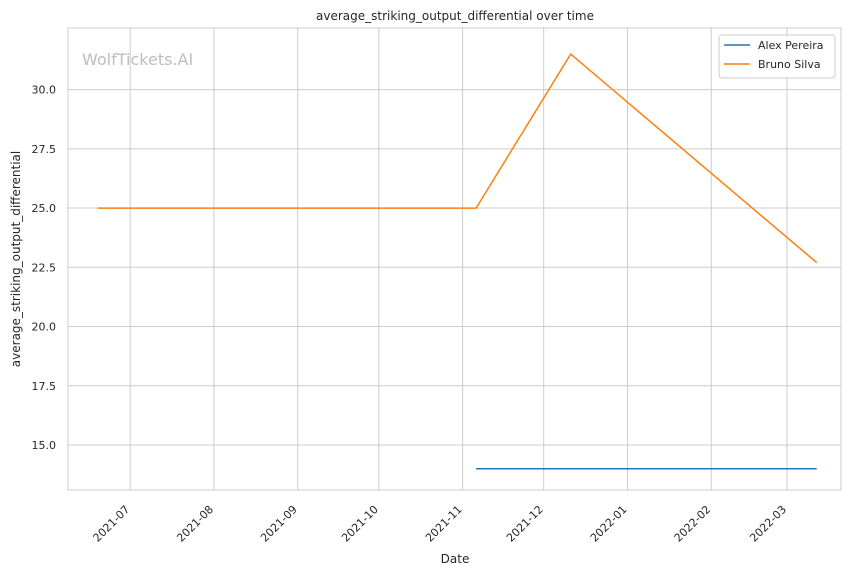 The width and height of the screenshot is (852, 575). I want to click on legend: Alex Pereira Bruno Silva, so click(777, 56).